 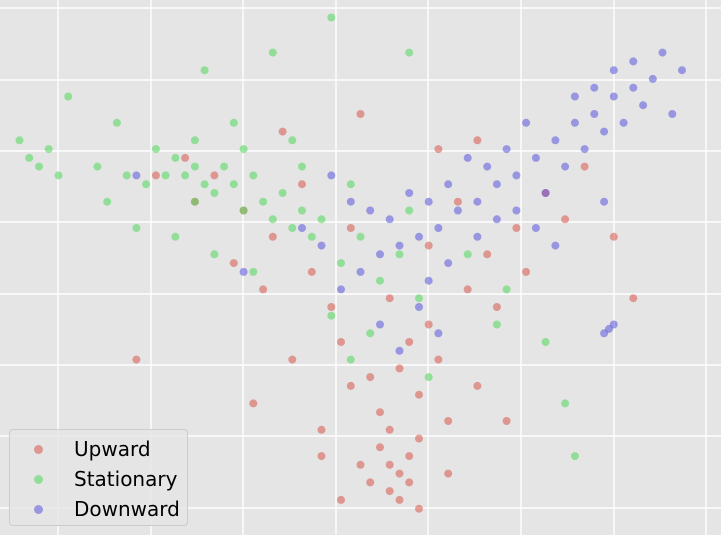 I want to click on legend-label-upward: Upward, so click(x=112, y=449).